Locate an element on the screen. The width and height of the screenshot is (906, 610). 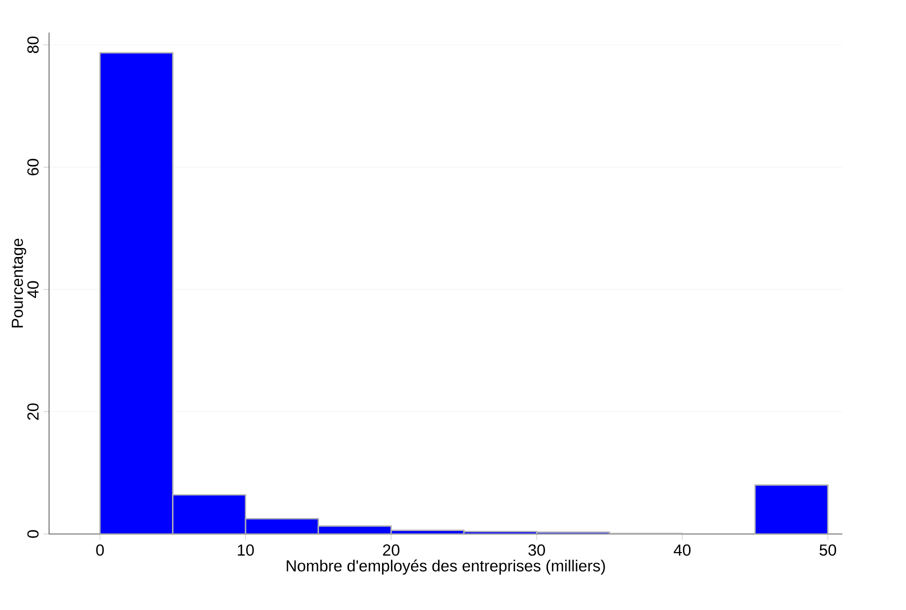
y-tick-label: 40 is located at coordinates (33, 289).